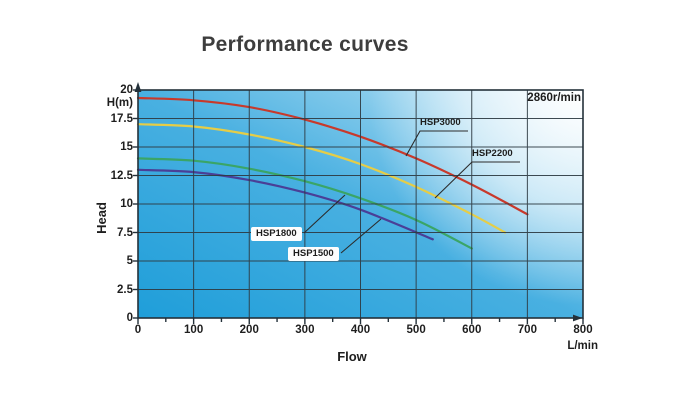 The height and width of the screenshot is (400, 700). What do you see at coordinates (276, 234) in the screenshot?
I see `curve-label-hsp1800: HSP1800` at bounding box center [276, 234].